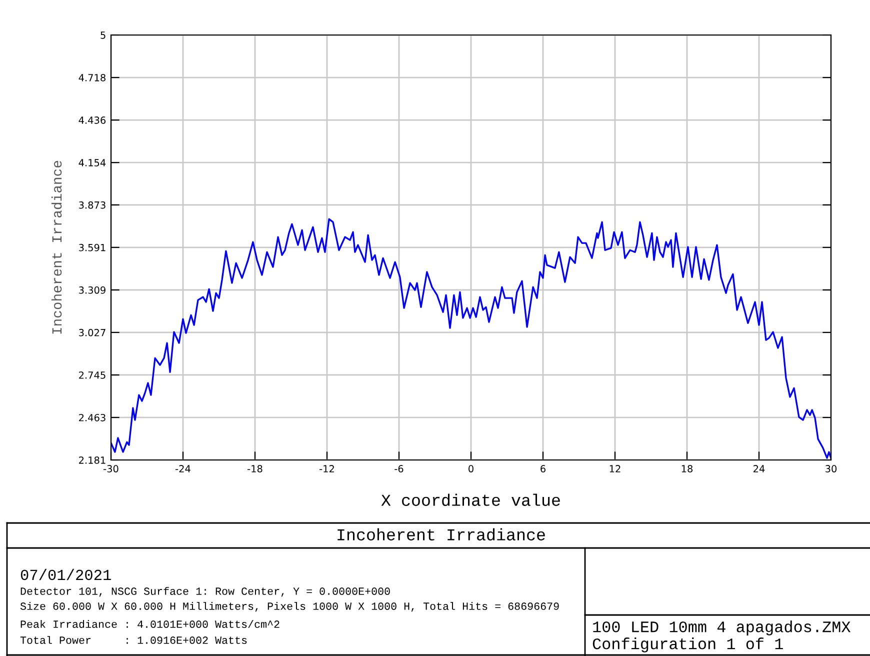  I want to click on y-axis-title: Incoherent Irradiance, so click(56, 247).